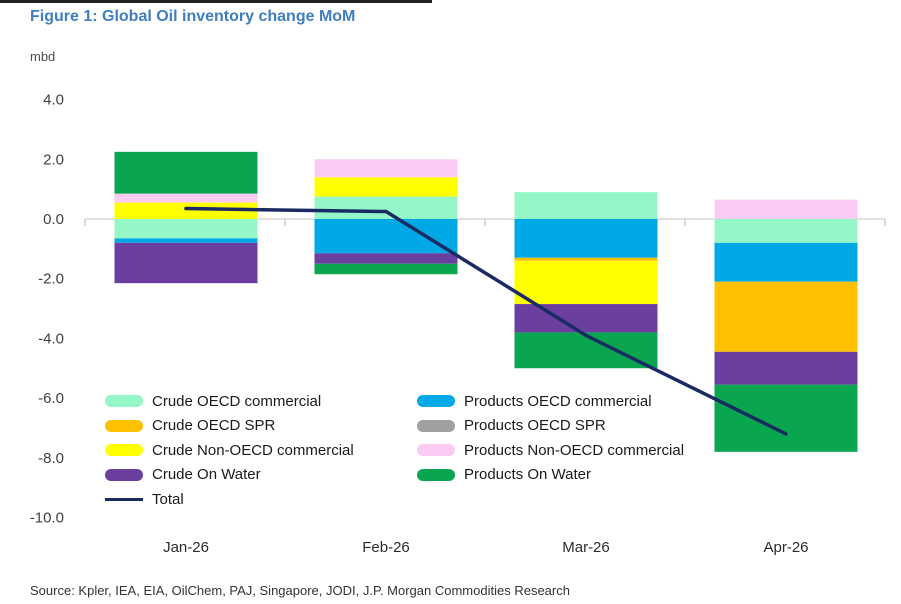 This screenshot has height=604, width=901. Describe the element at coordinates (237, 401) in the screenshot. I see `legend-label: Crude OECD commercial` at that location.